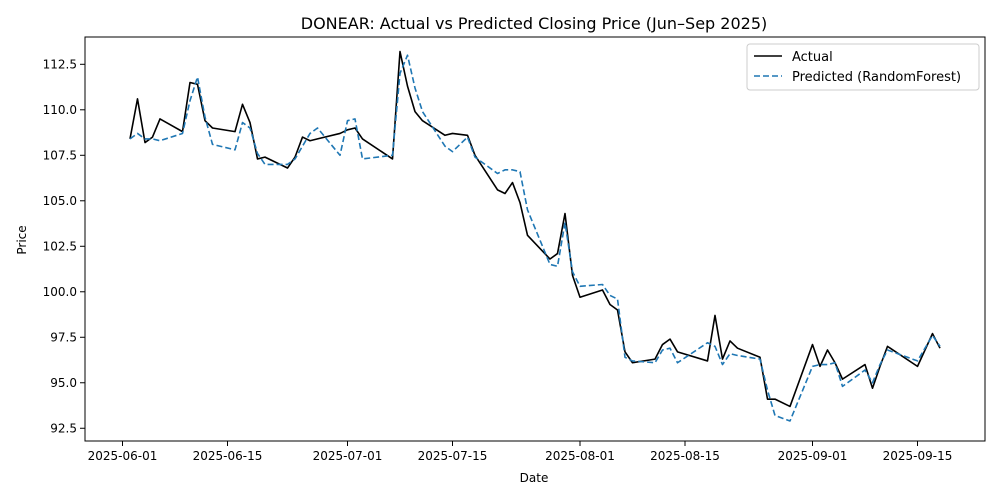 The image size is (1000, 500). I want to click on y-tick-label: 95.0, so click(63, 383).